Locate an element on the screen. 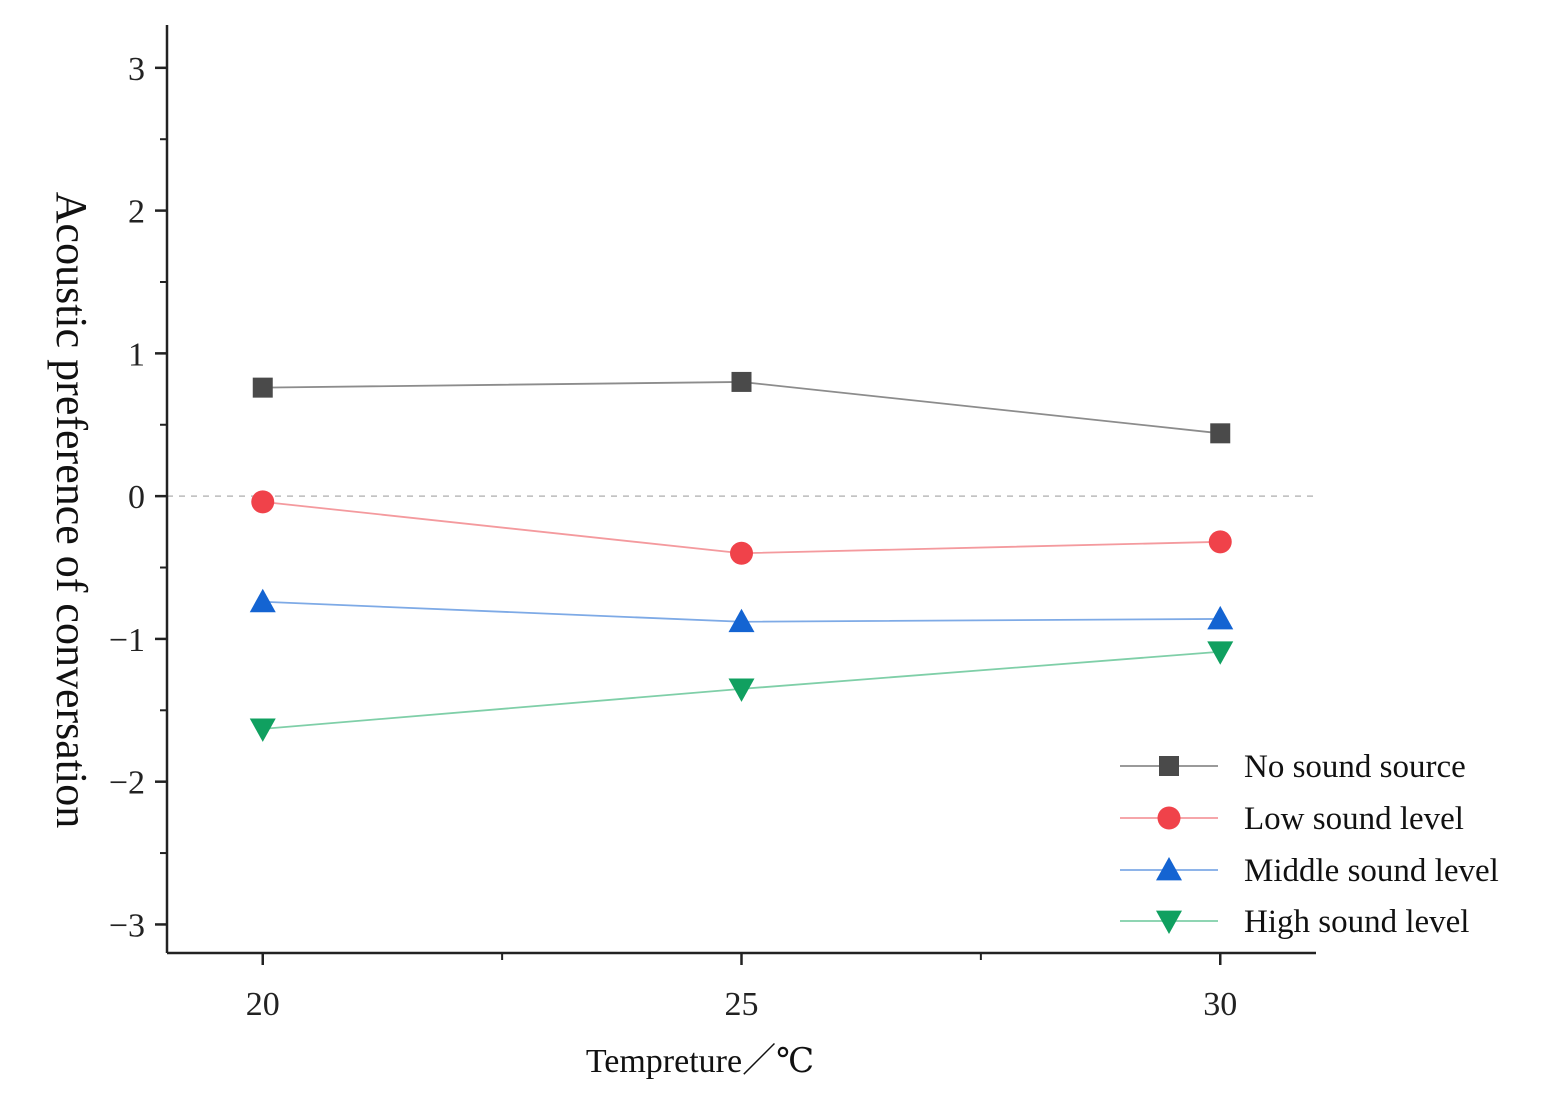  y-tick-label: 0 is located at coordinates (136, 497).